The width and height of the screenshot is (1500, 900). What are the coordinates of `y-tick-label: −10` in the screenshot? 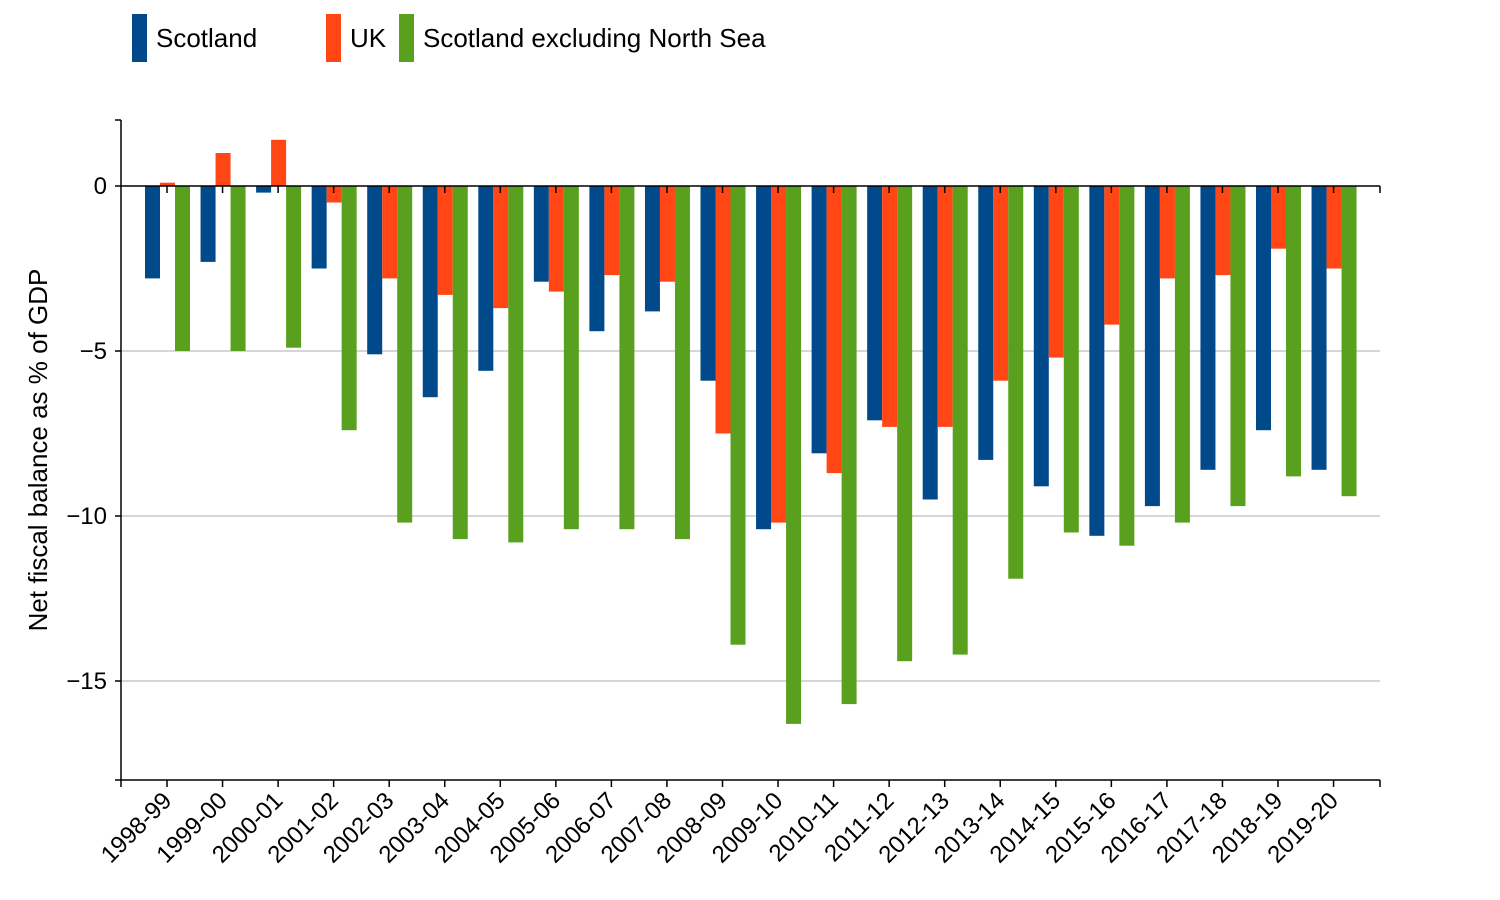 It's located at (86, 516).